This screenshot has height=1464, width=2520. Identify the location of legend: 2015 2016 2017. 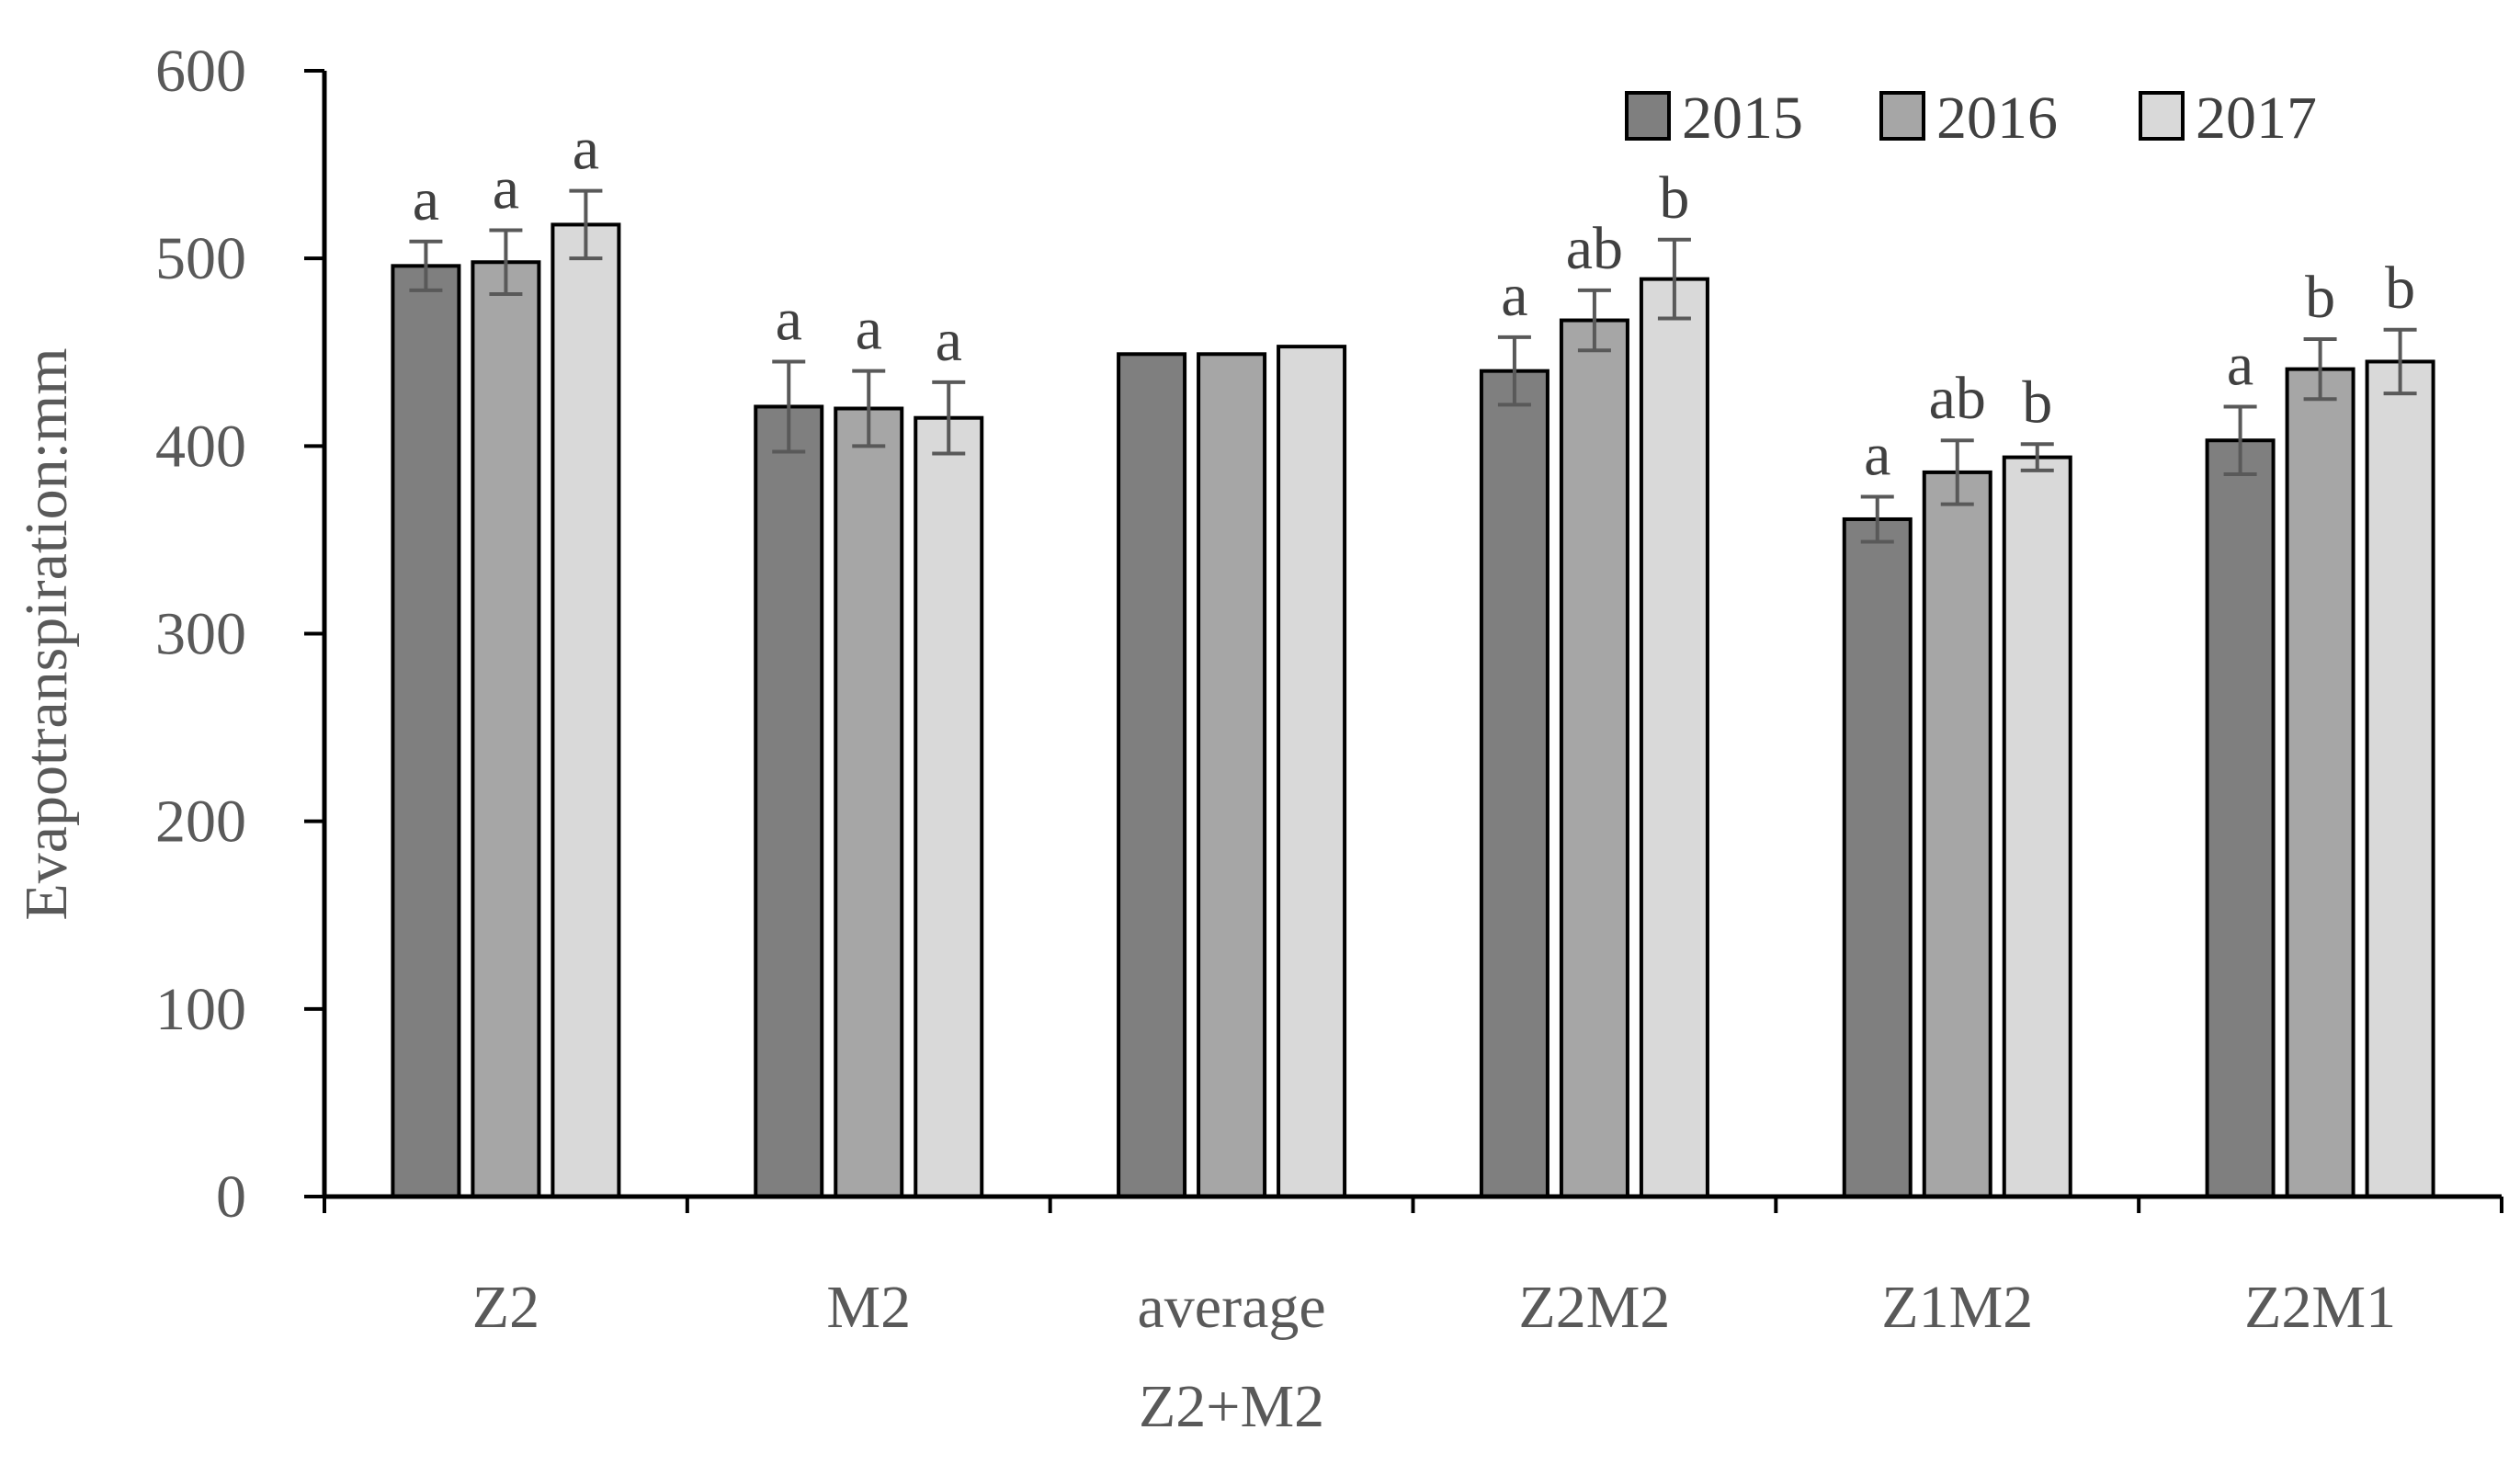
(1971, 119).